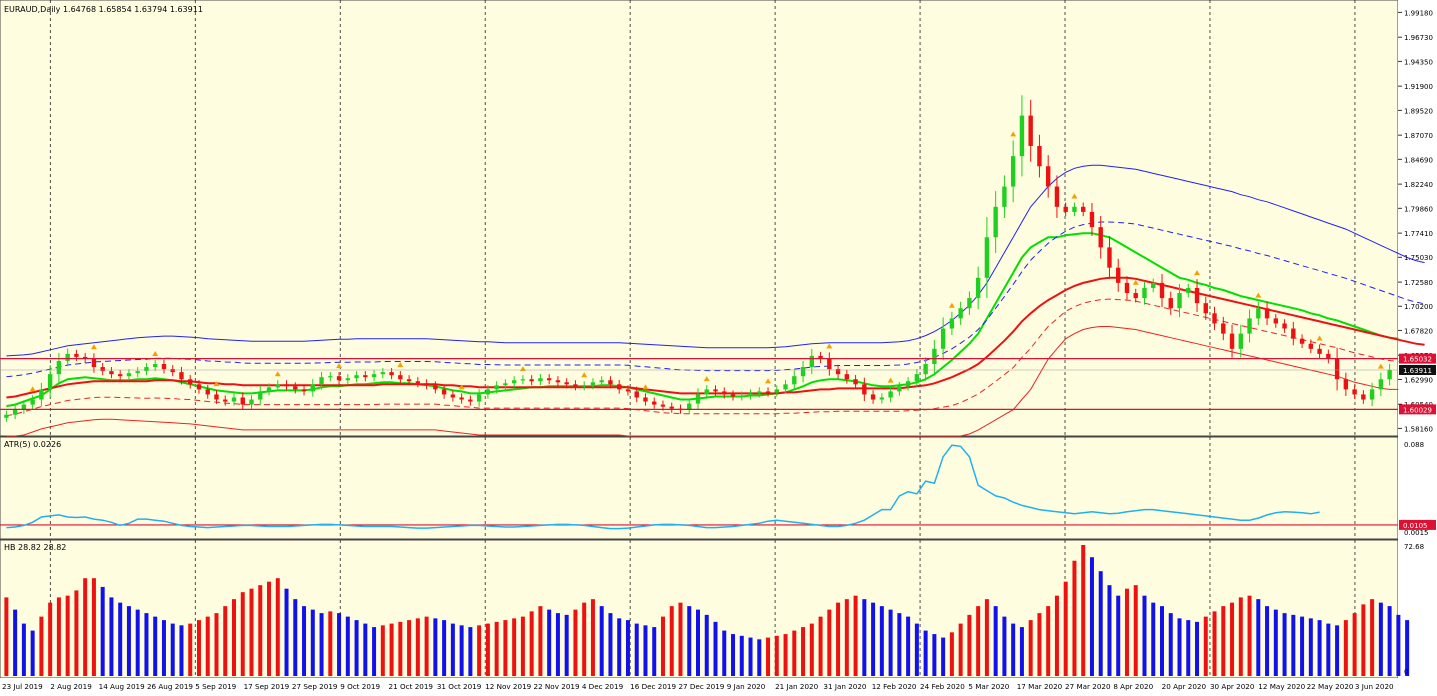 Image resolution: width=1437 pixels, height=696 pixels. What do you see at coordinates (1040, 686) in the screenshot?
I see `time-tick-label: 17 Mar 2020` at bounding box center [1040, 686].